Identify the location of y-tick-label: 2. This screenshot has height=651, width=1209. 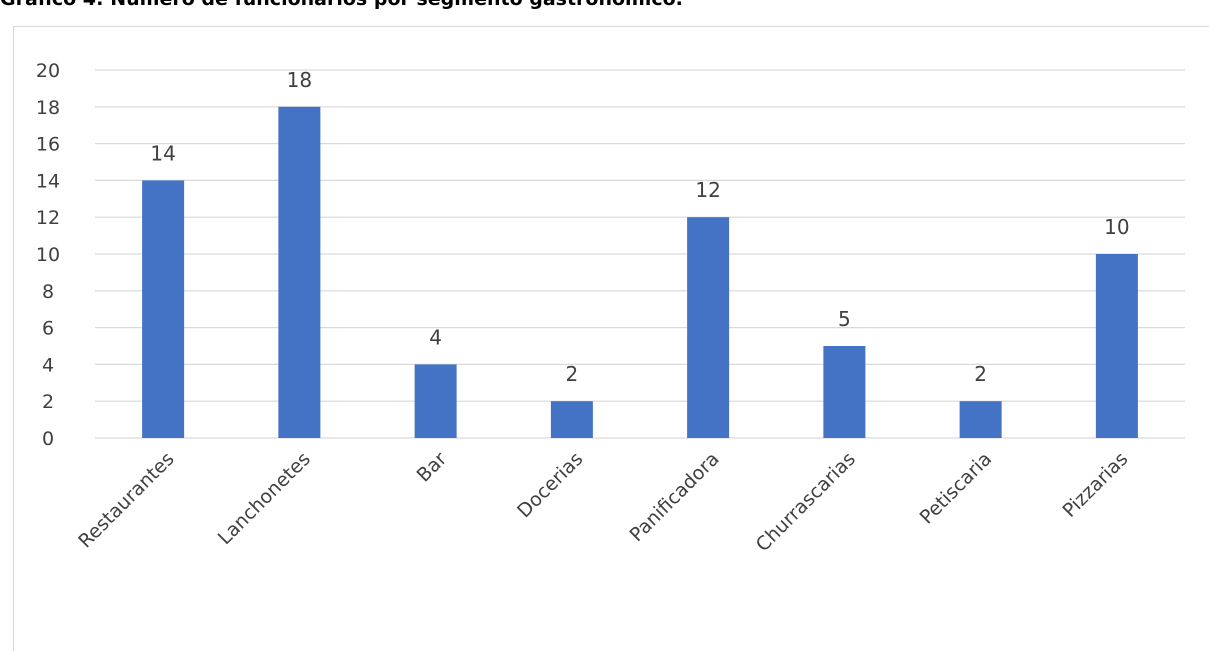
(48, 402).